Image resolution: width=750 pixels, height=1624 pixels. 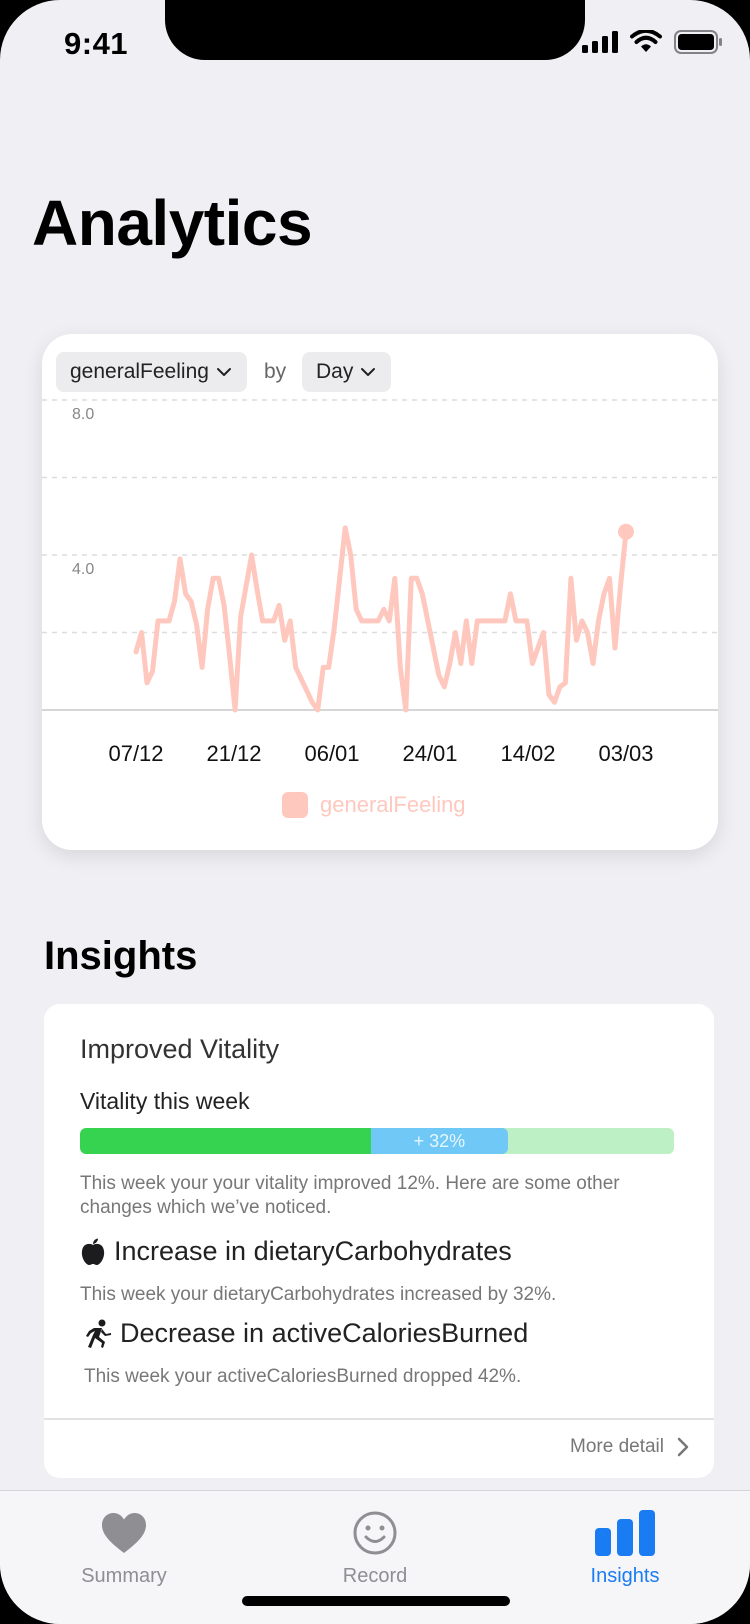 I want to click on heart-icon, so click(x=124, y=1533).